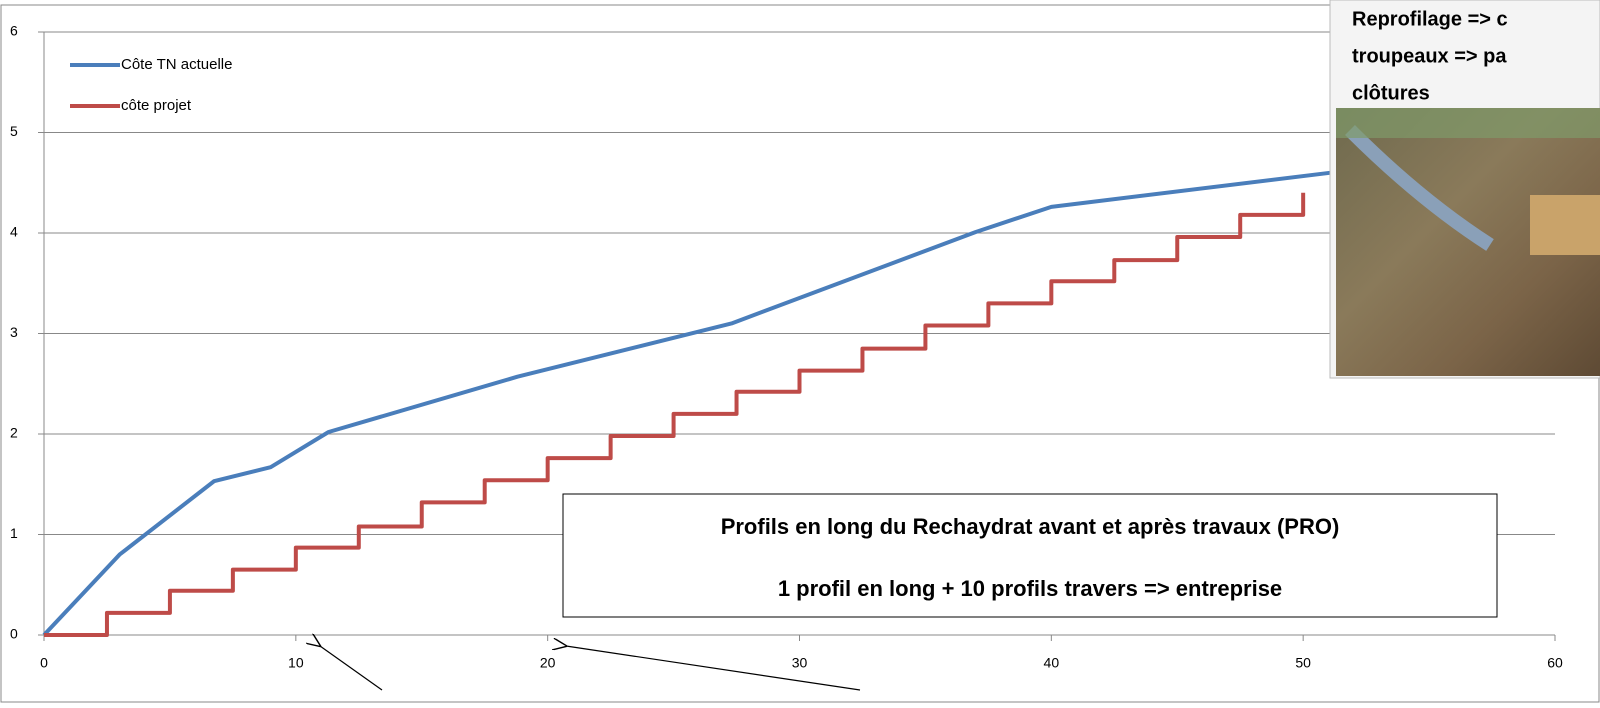  Describe the element at coordinates (1429, 56) in the screenshot. I see `photo-caption: troupeaux => pa` at that location.